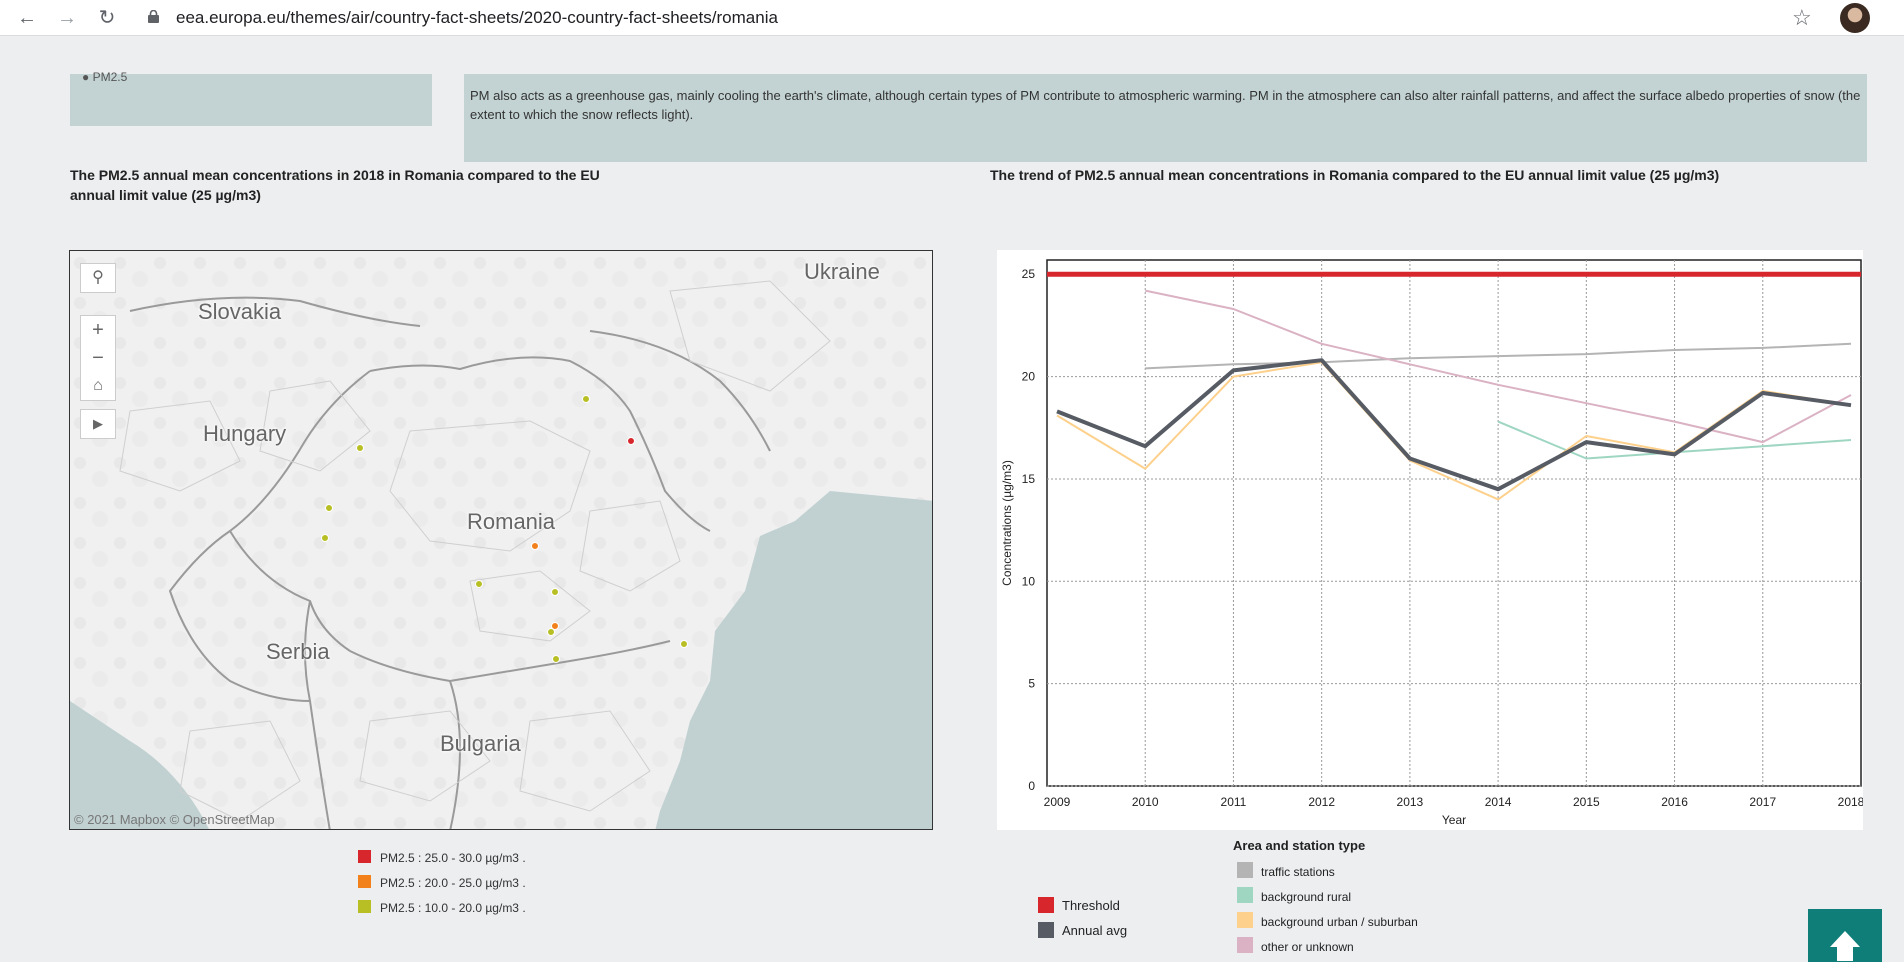 This screenshot has height=962, width=1904. I want to click on area-legend-title: Area and station type, so click(1299, 845).